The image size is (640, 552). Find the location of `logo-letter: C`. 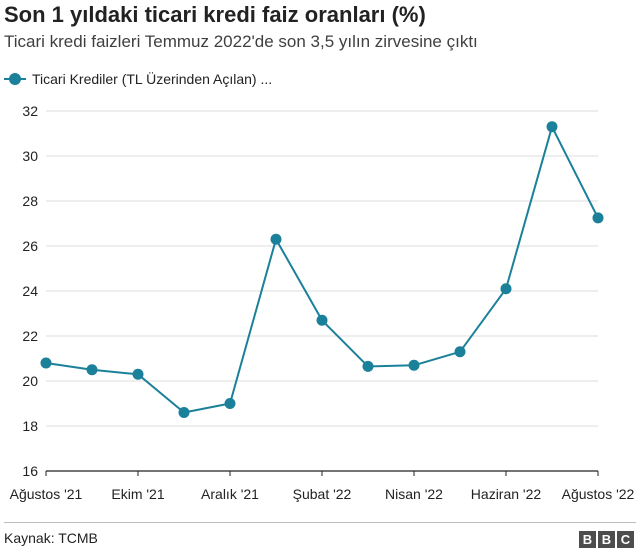

logo-letter: C is located at coordinates (625, 539).